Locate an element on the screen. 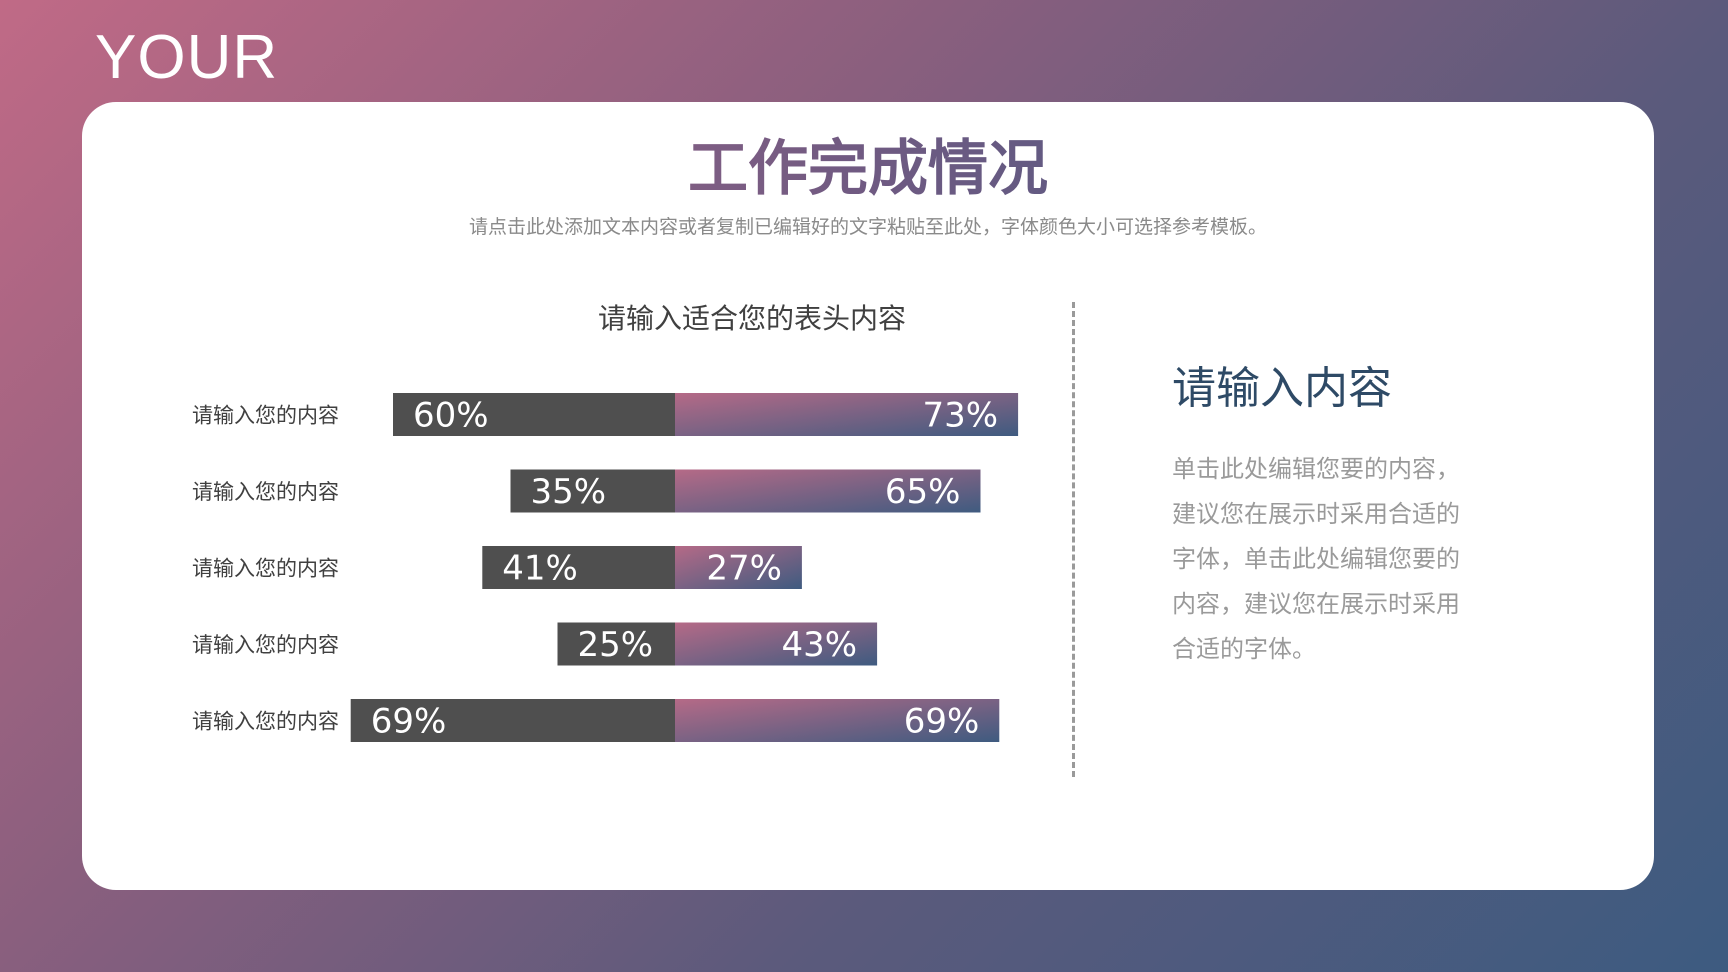 Image resolution: width=1728 pixels, height=972 pixels. left-bar-label: 35% is located at coordinates (569, 492).